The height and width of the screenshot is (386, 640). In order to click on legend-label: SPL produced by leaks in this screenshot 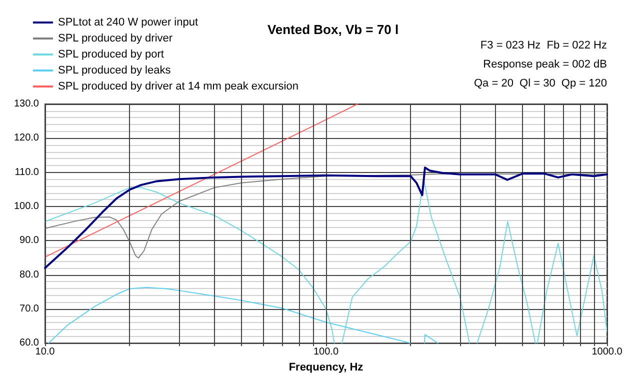, I will do `click(115, 70)`.